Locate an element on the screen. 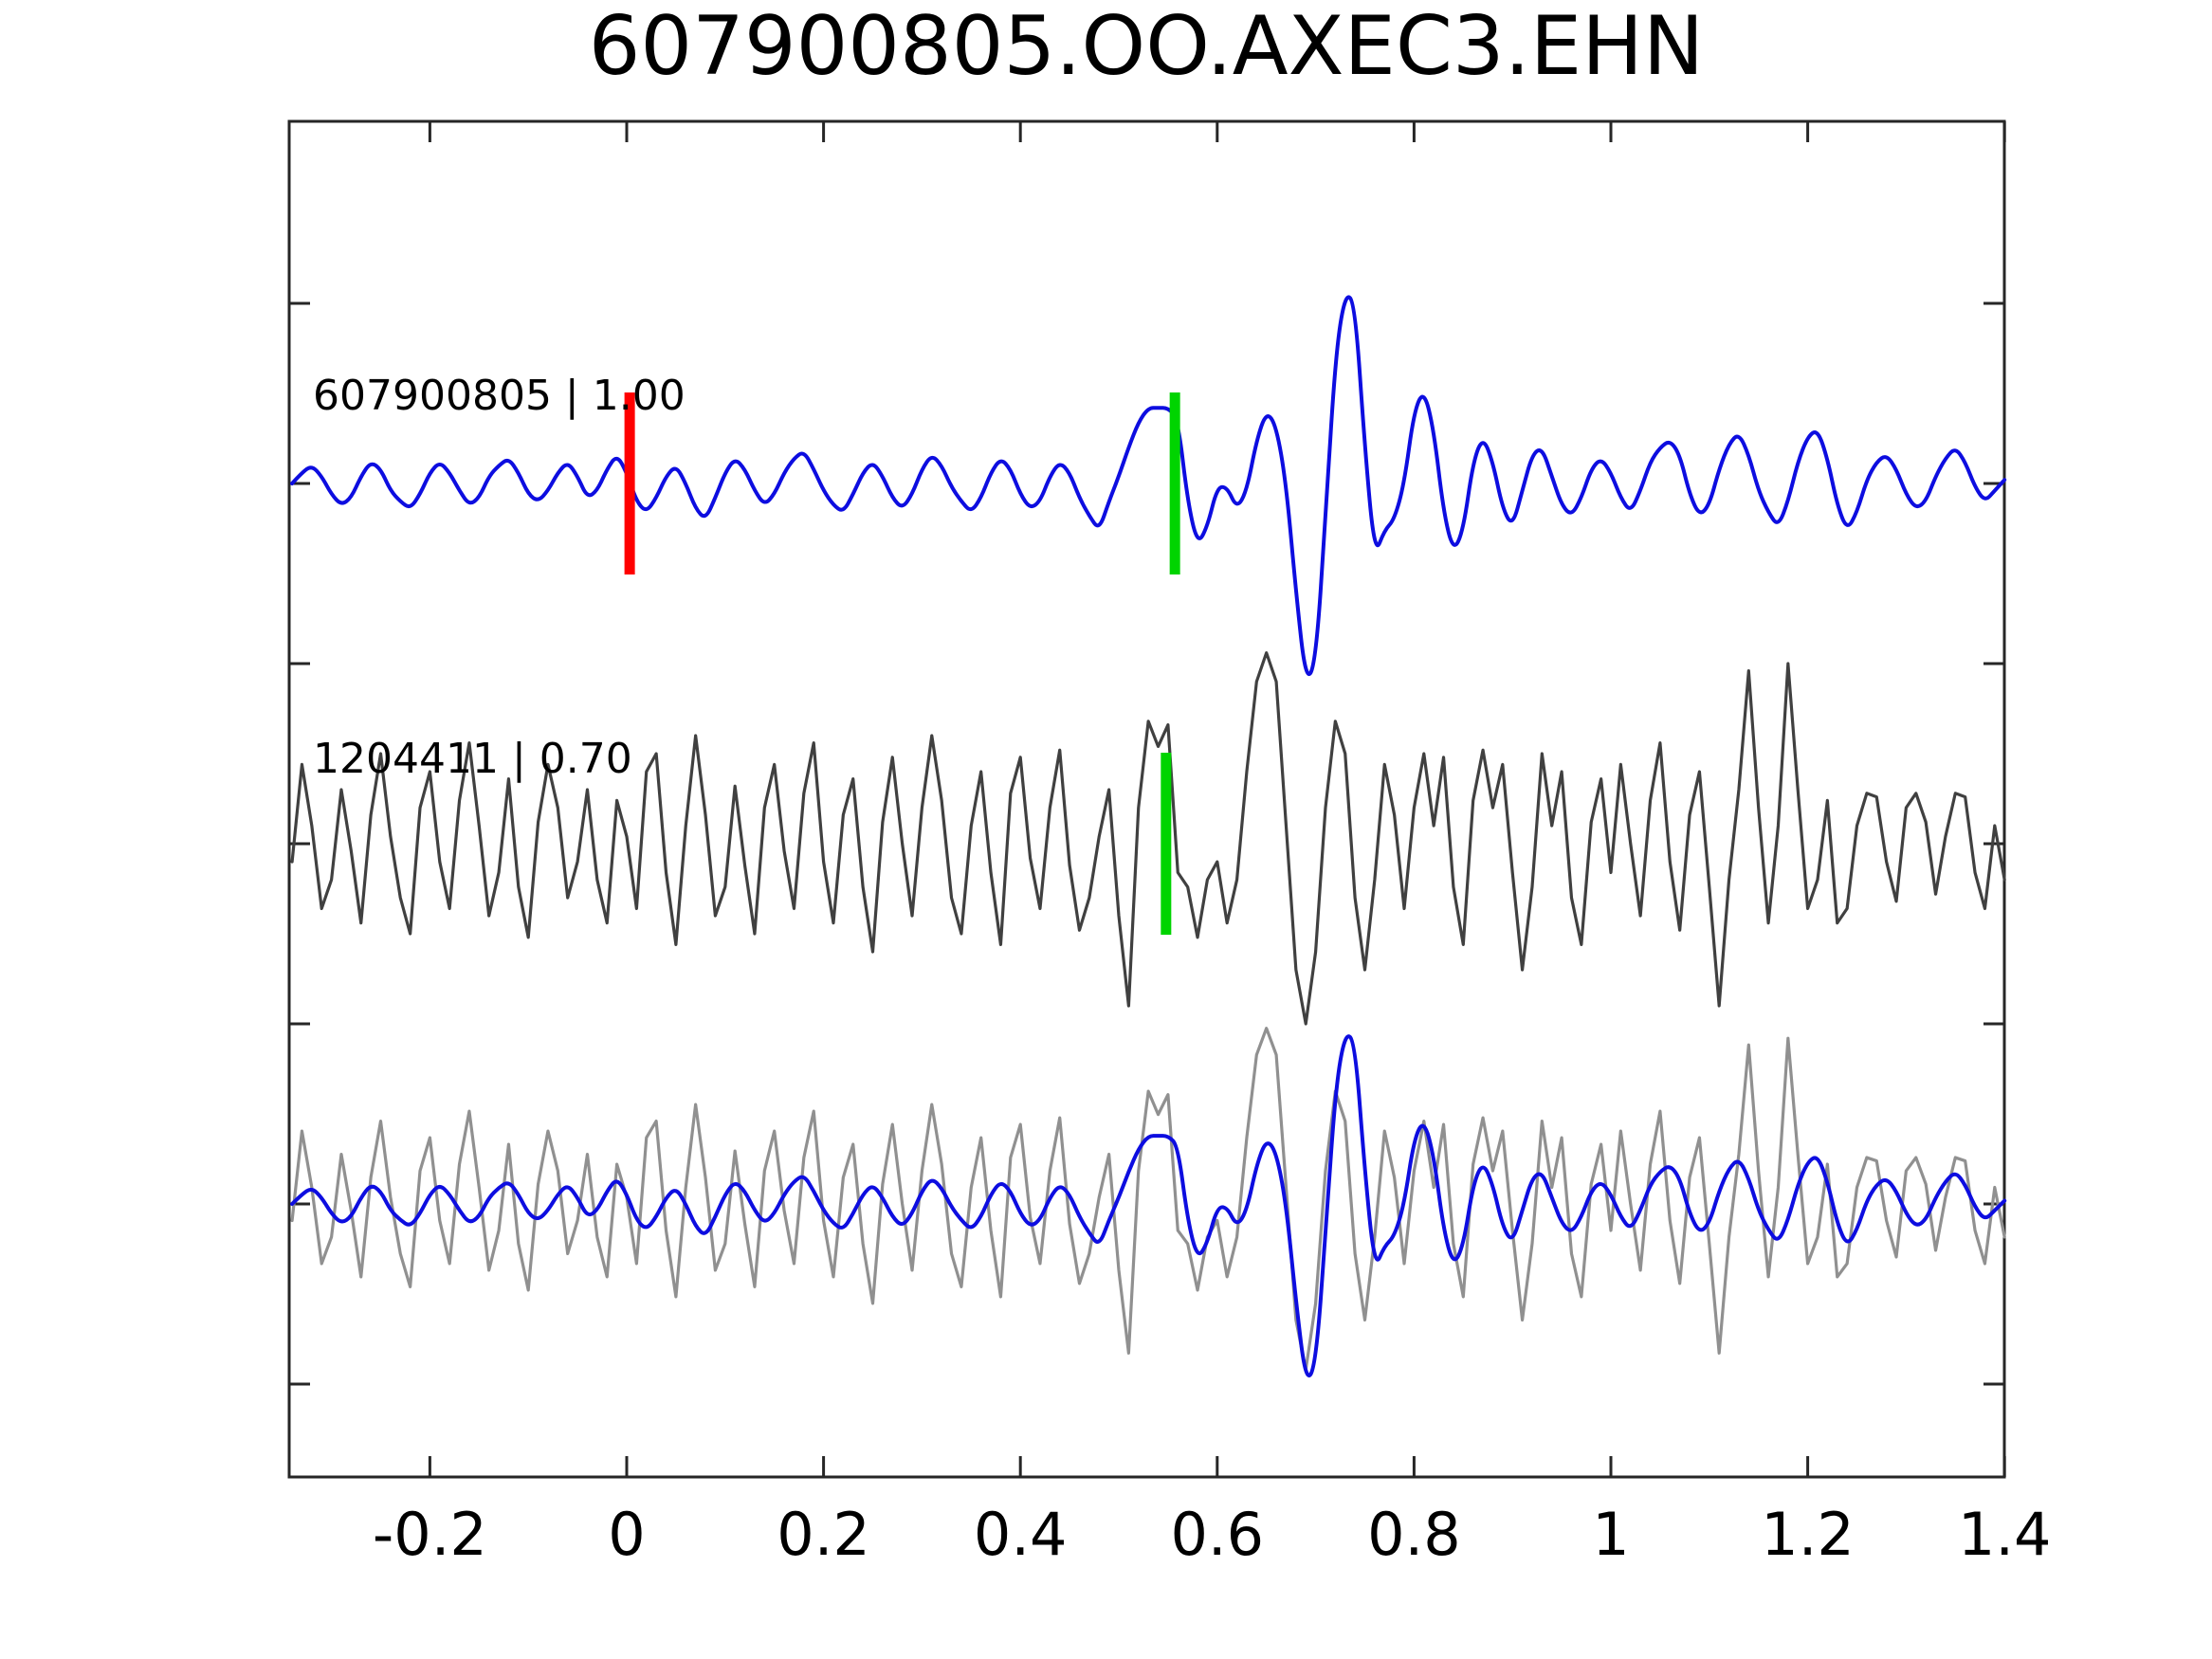 The width and height of the screenshot is (2212, 1659). x-tick-label: 0.6 is located at coordinates (1217, 1534).